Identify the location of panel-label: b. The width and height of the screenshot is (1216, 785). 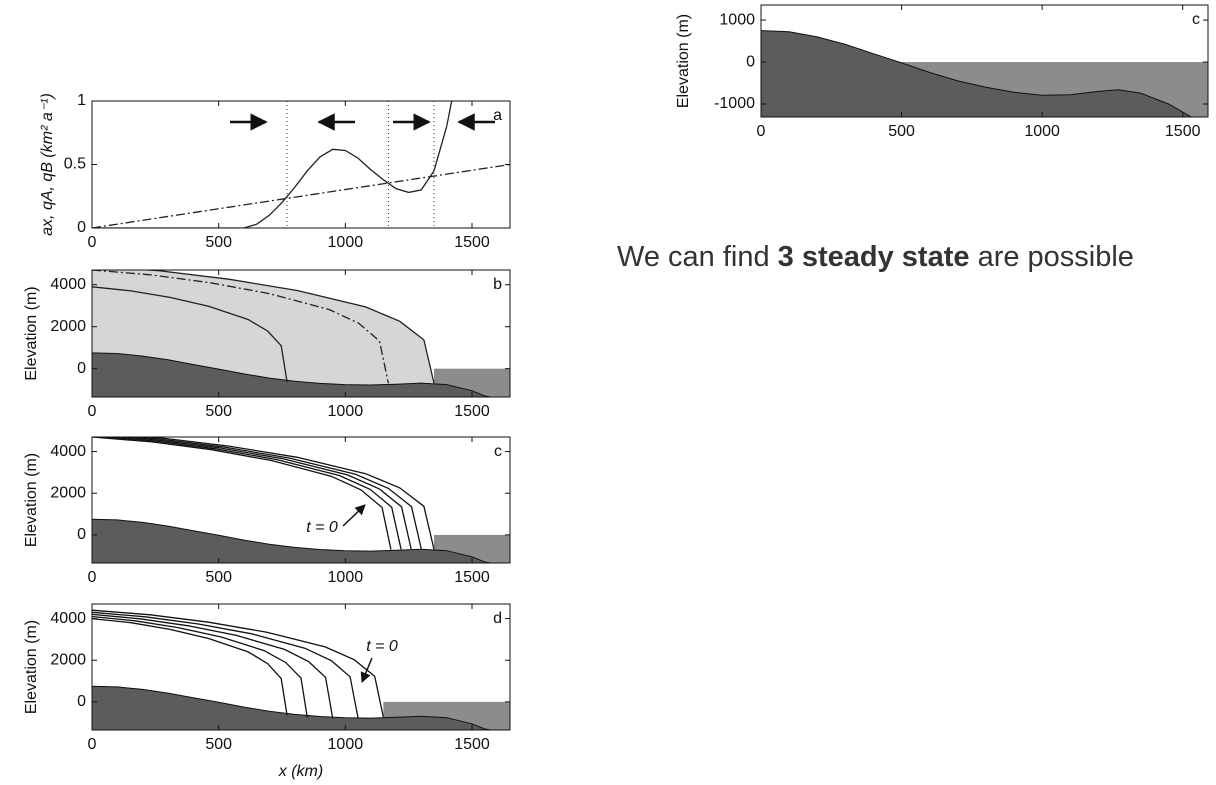
(497, 284).